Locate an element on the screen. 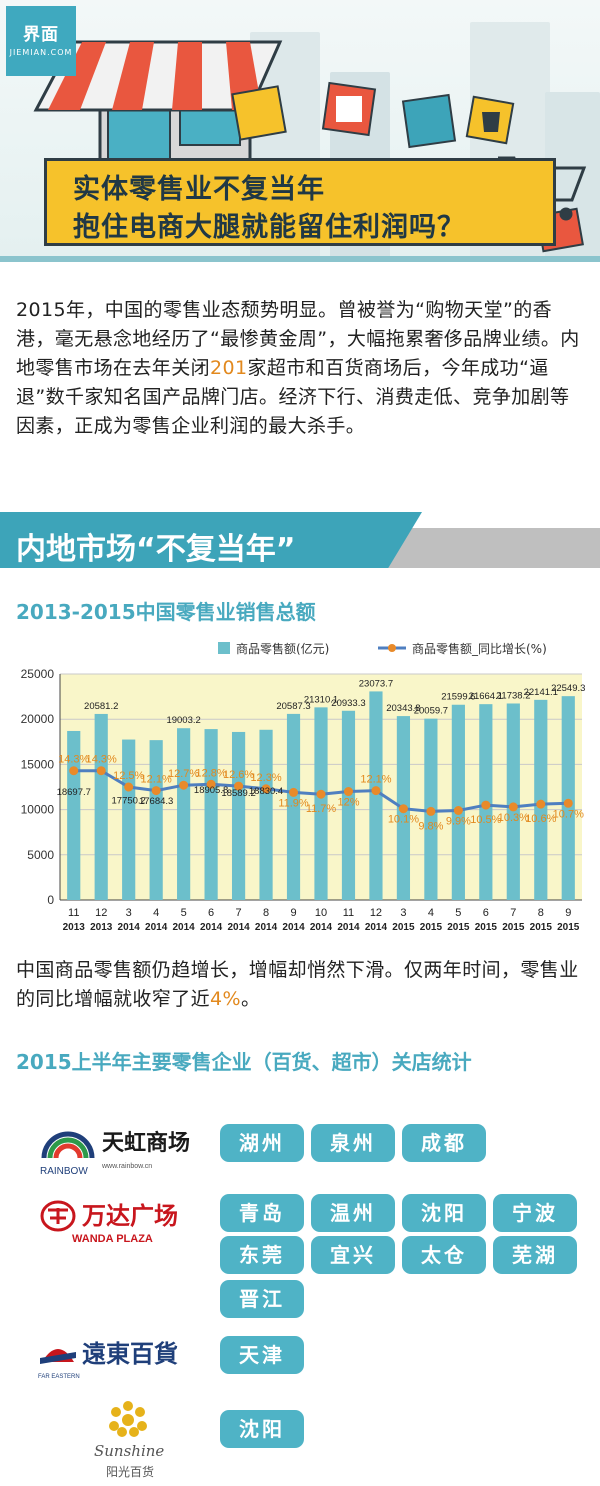  x-tick-year: 2013 is located at coordinates (101, 927).